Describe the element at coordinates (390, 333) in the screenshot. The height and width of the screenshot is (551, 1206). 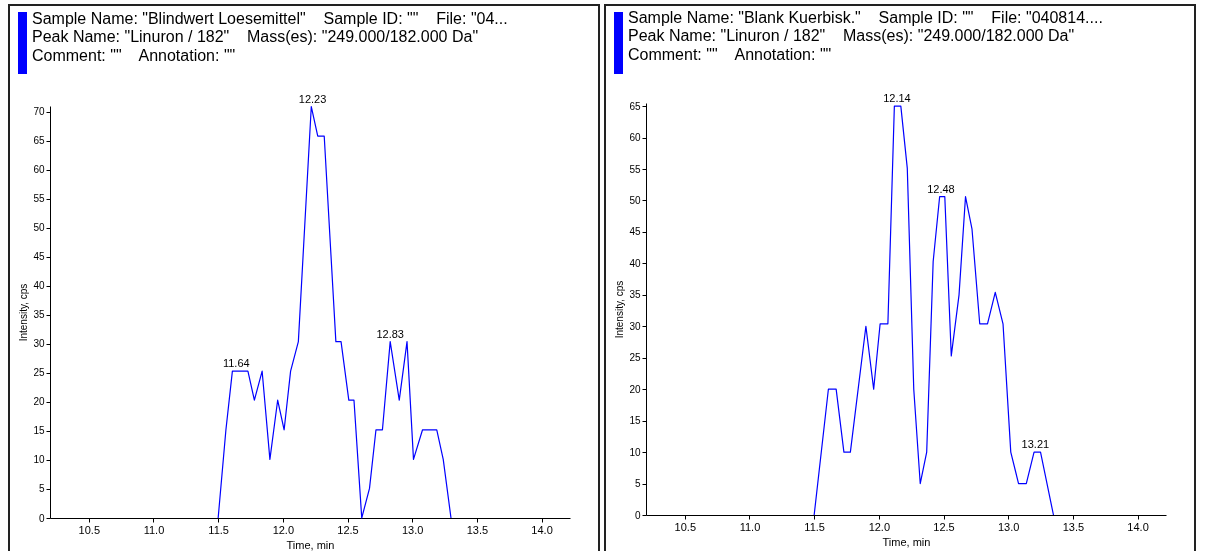
I see `annotation: 12.83` at that location.